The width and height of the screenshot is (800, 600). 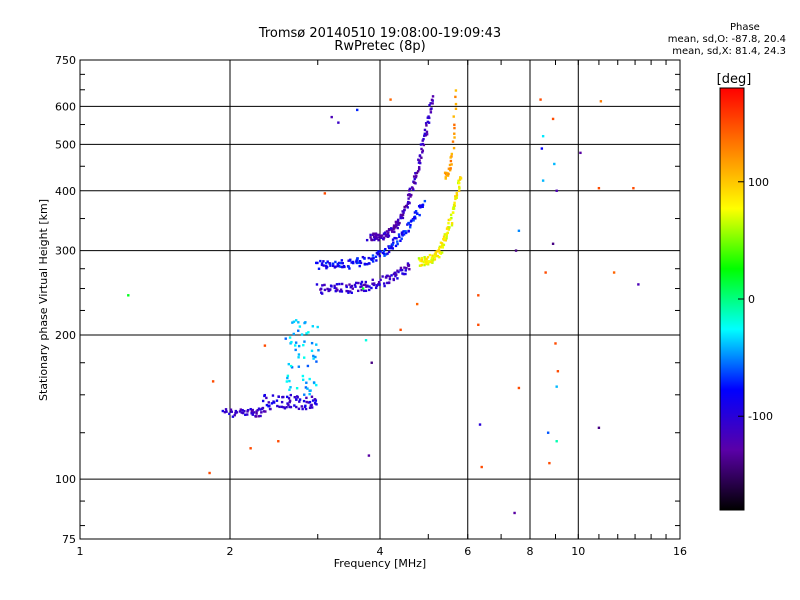 What do you see at coordinates (751, 299) in the screenshot?
I see `colorbar-tick-label: 0` at bounding box center [751, 299].